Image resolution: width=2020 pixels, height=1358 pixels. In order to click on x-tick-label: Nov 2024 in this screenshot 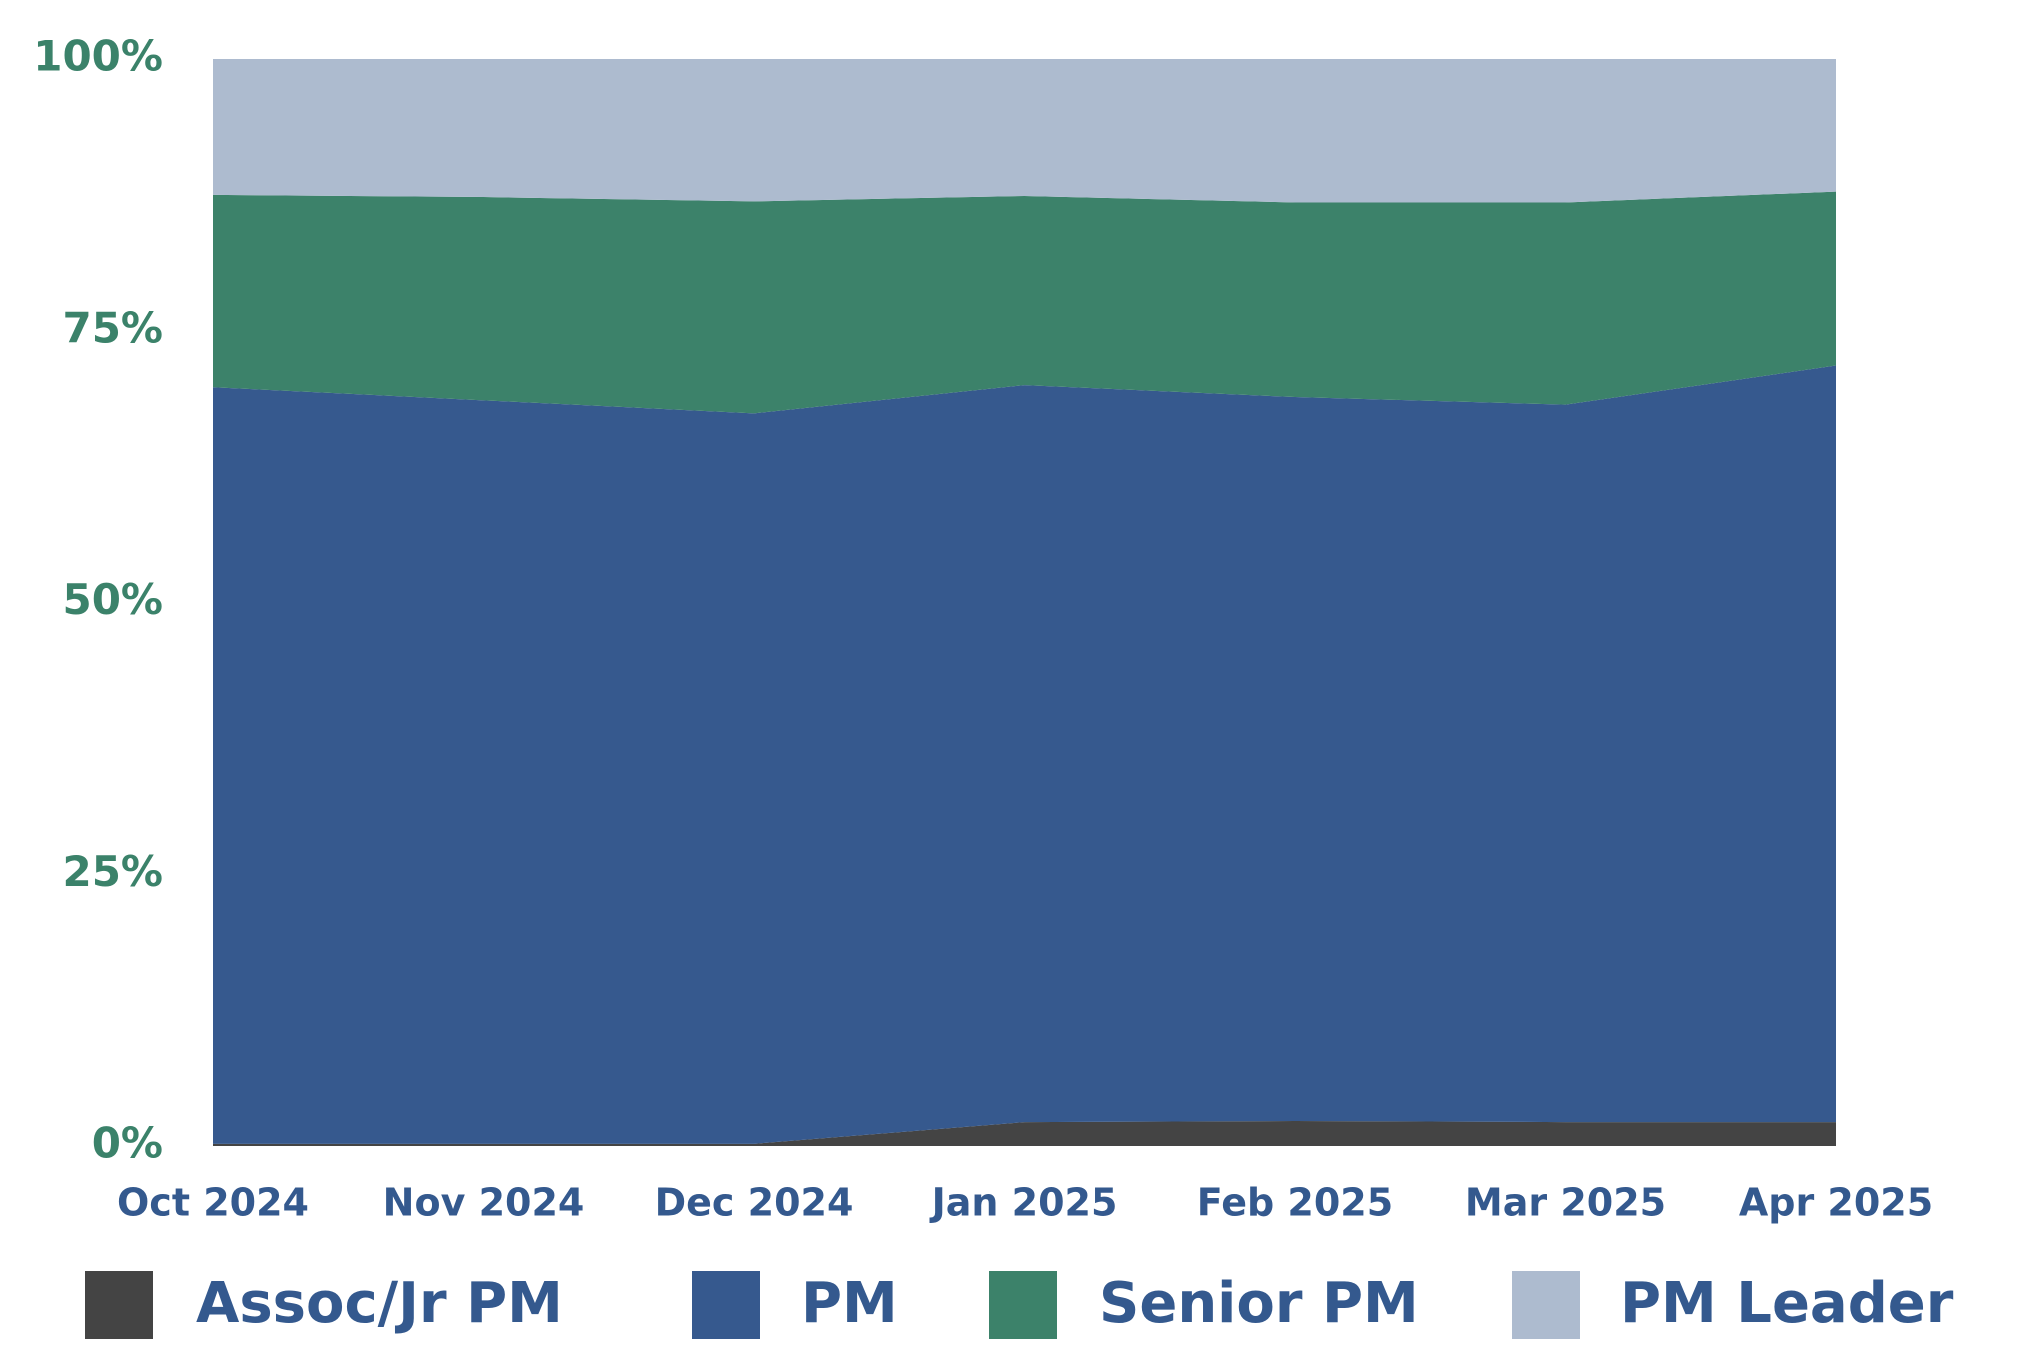, I will do `click(484, 1203)`.